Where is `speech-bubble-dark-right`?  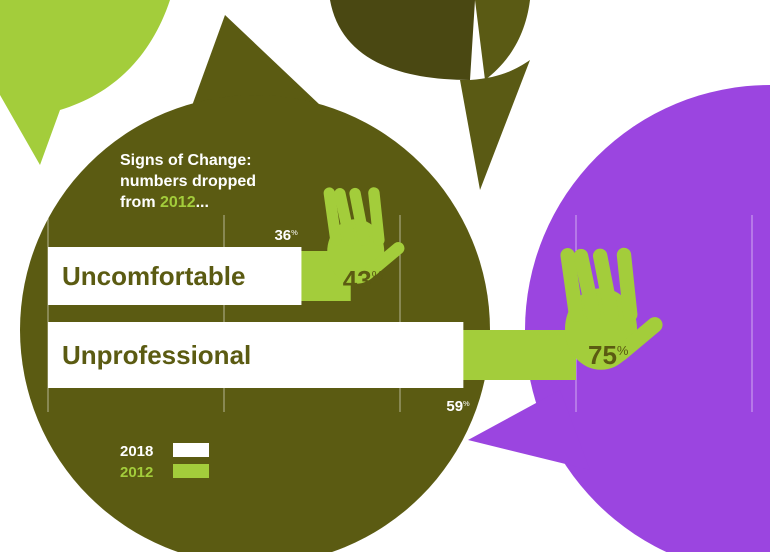 speech-bubble-dark-right is located at coordinates (502, 40).